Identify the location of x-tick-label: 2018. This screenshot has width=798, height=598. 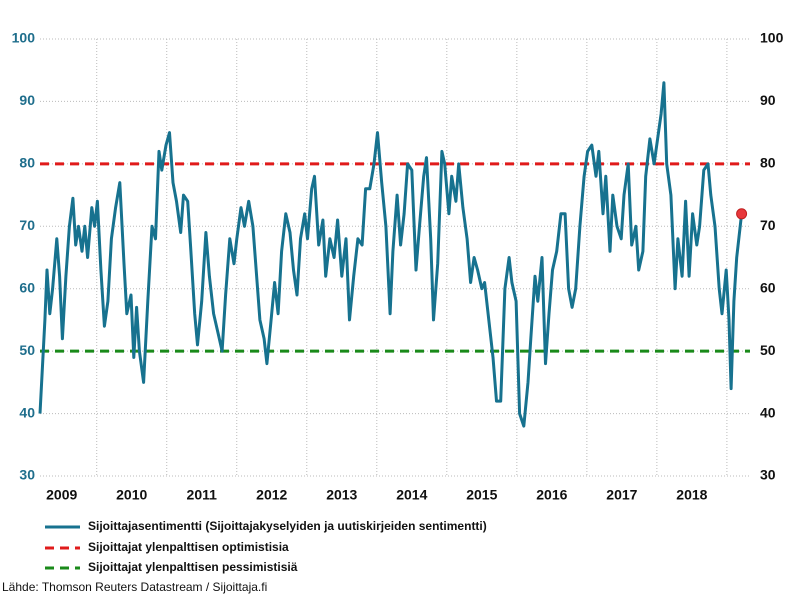
(691, 495).